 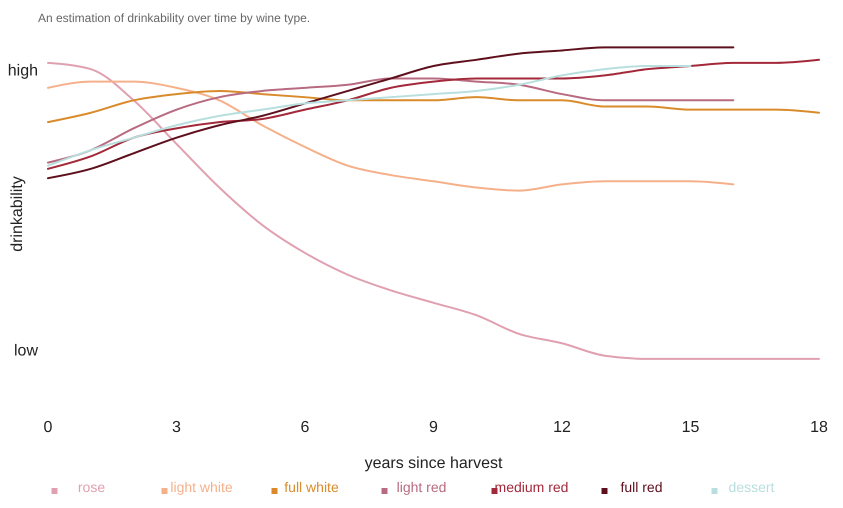 I want to click on x-tick-label: 15, so click(x=691, y=427).